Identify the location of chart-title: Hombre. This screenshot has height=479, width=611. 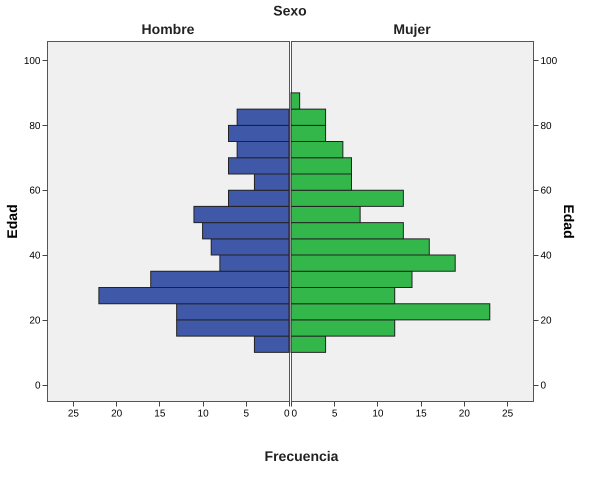
(168, 29).